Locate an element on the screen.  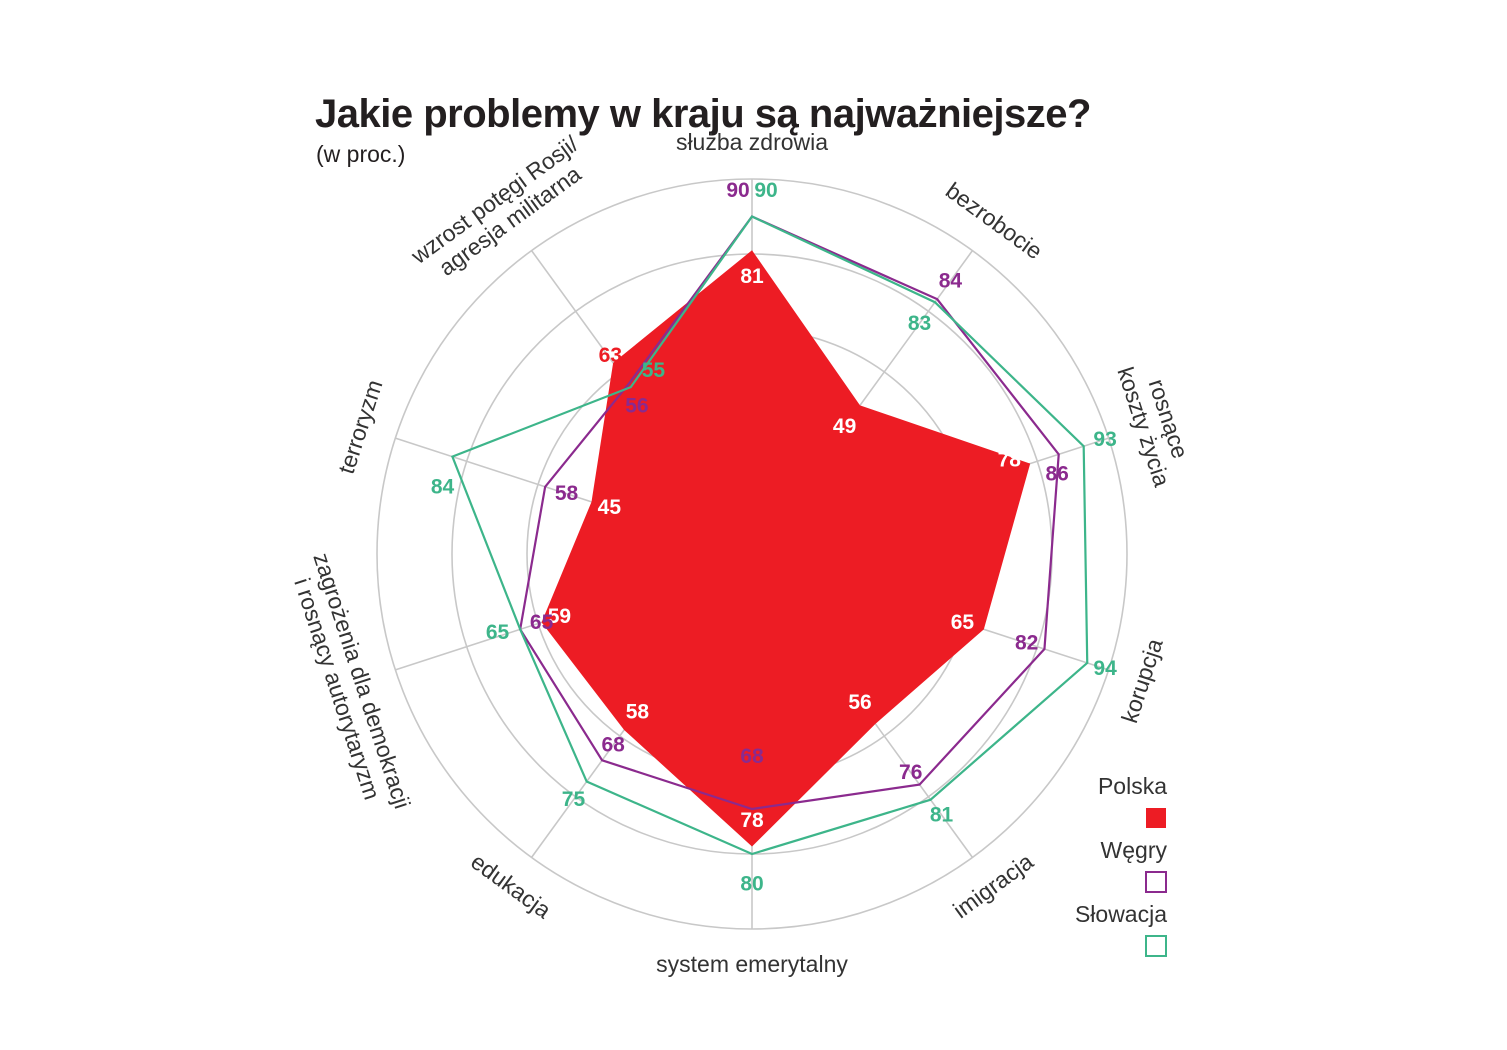
value-label-2-1: 83 is located at coordinates (919, 323).